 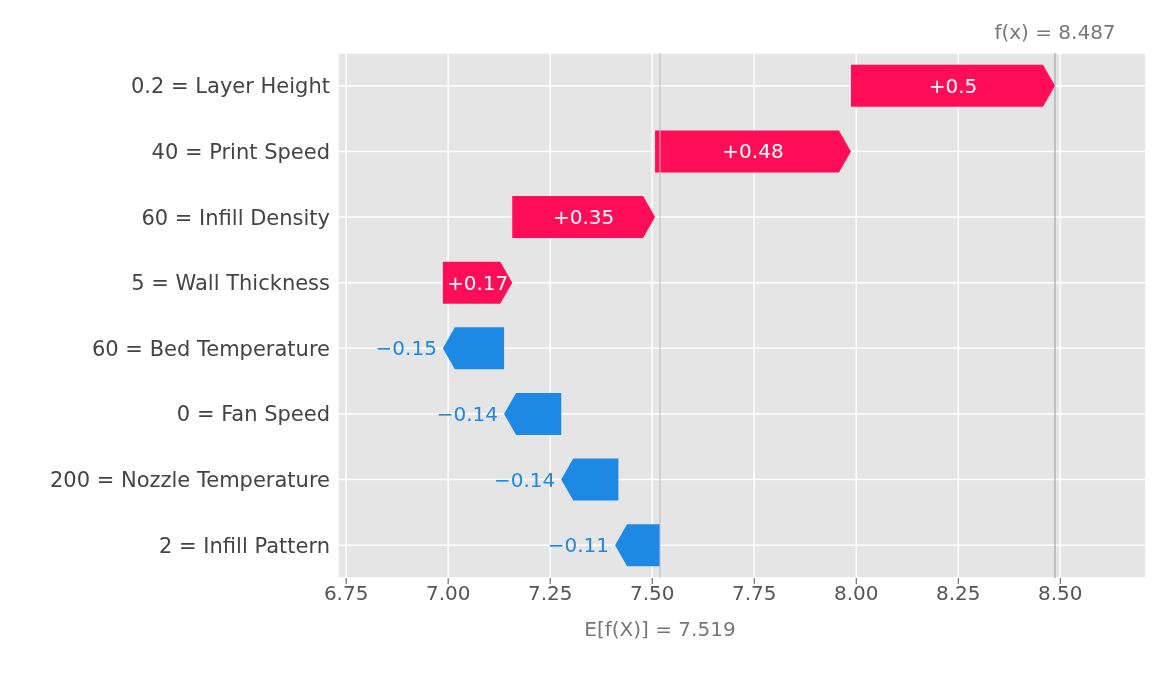 What do you see at coordinates (448, 593) in the screenshot?
I see `x-tick-label: 7.00` at bounding box center [448, 593].